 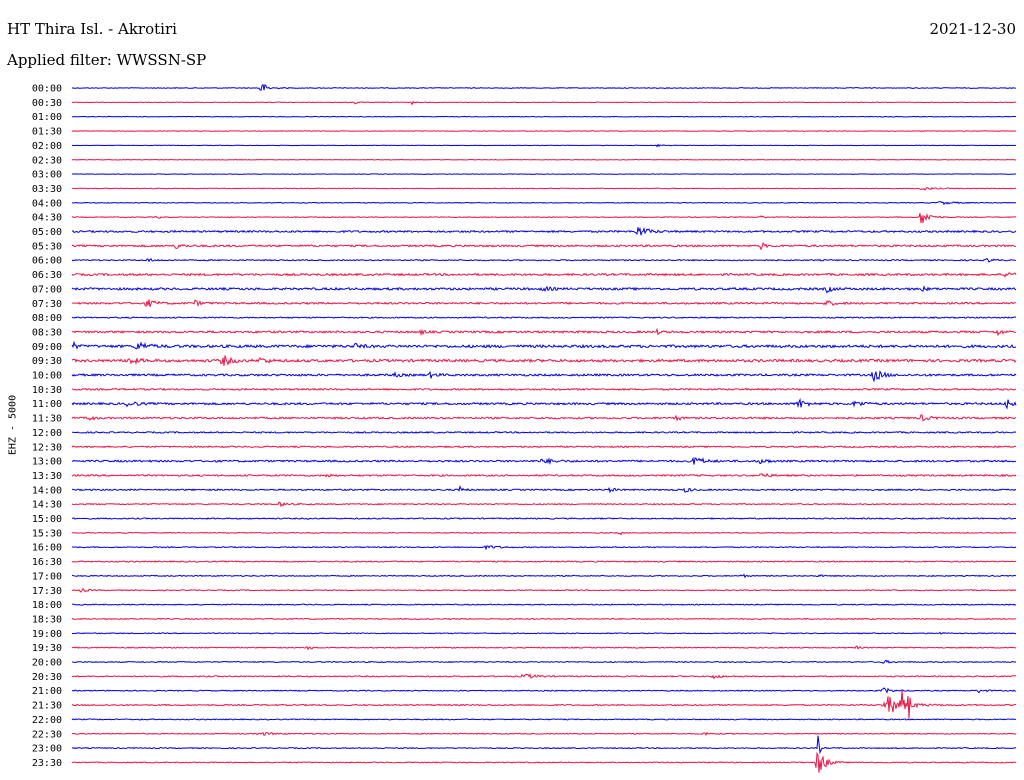 I want to click on time-label: 04:00, so click(x=47, y=203).